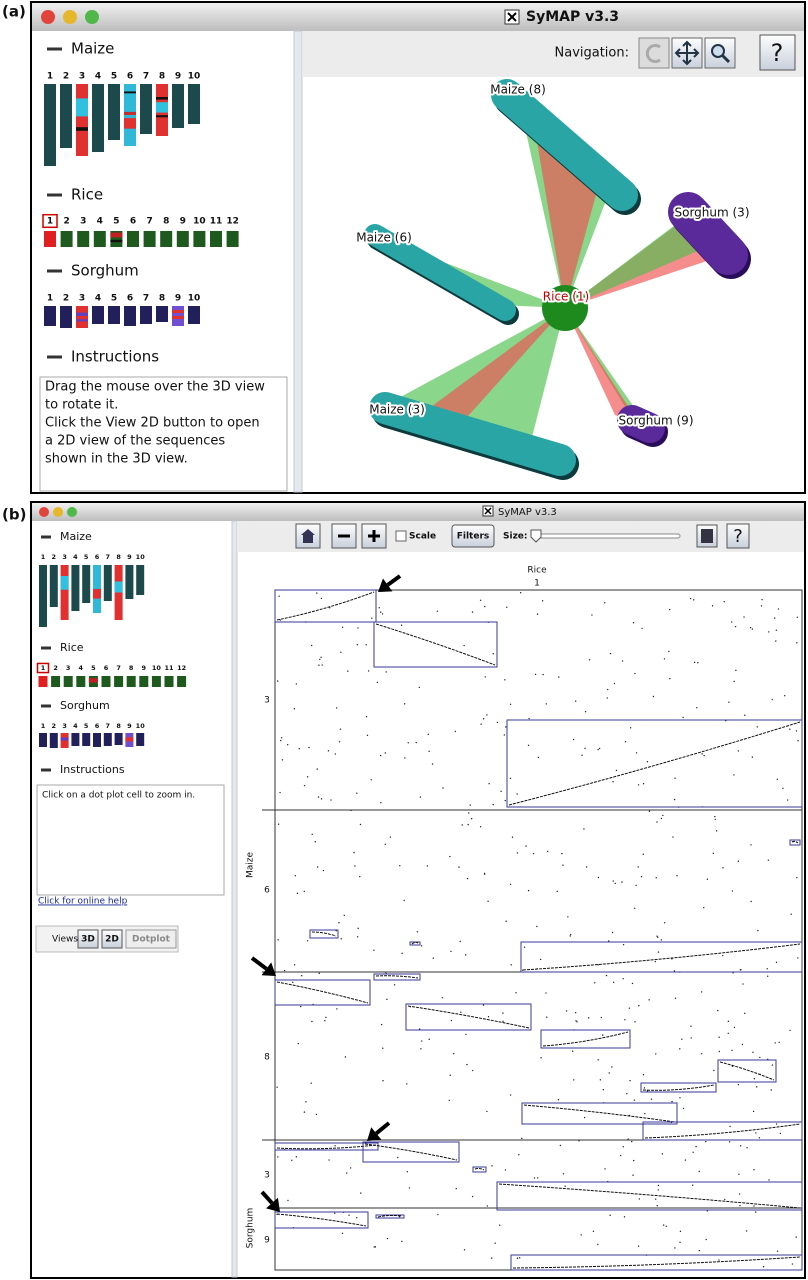 Image resolution: width=808 pixels, height=1280 pixels. Describe the element at coordinates (654, 53) in the screenshot. I see `rotate-button` at that location.